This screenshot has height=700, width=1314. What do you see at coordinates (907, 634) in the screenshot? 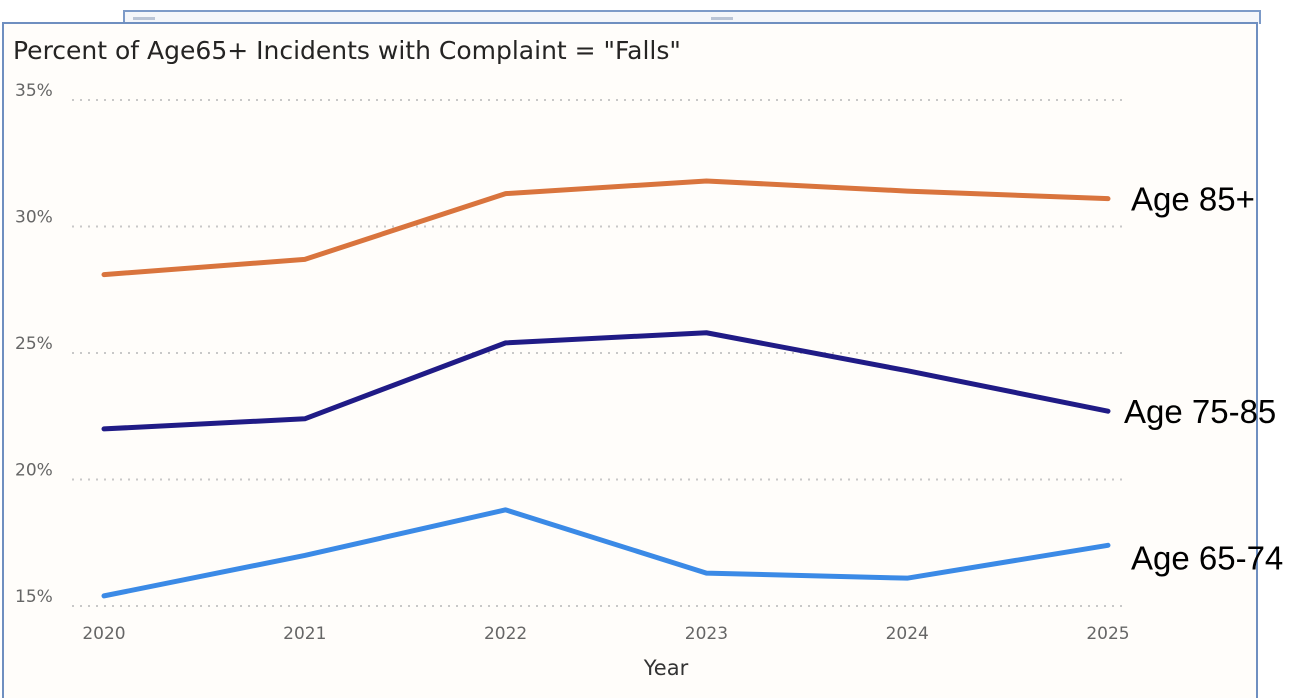
I see `x-tick-label: 2024` at bounding box center [907, 634].